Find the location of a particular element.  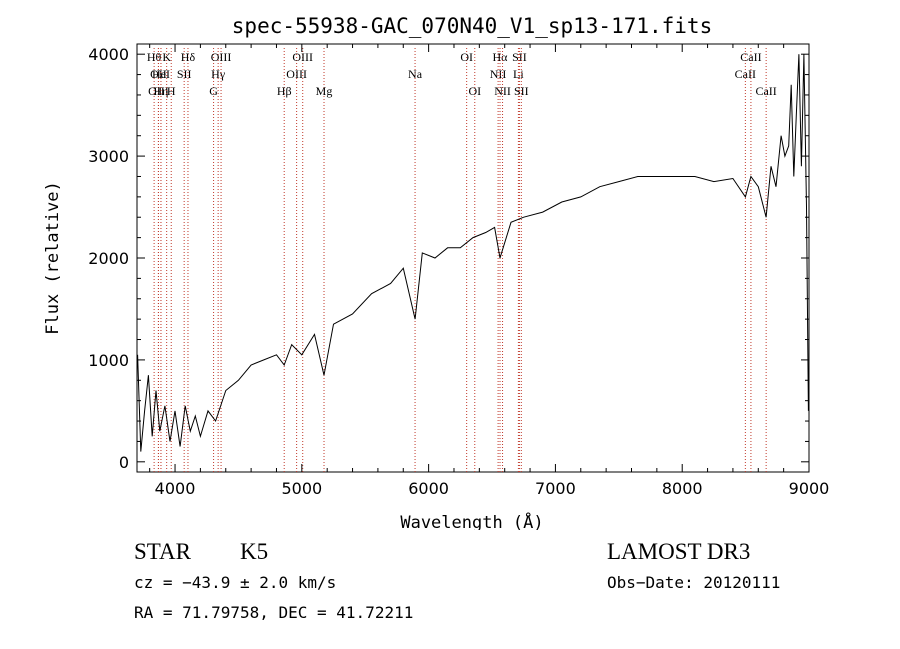

spectral-line-label: Na is located at coordinates (415, 74).